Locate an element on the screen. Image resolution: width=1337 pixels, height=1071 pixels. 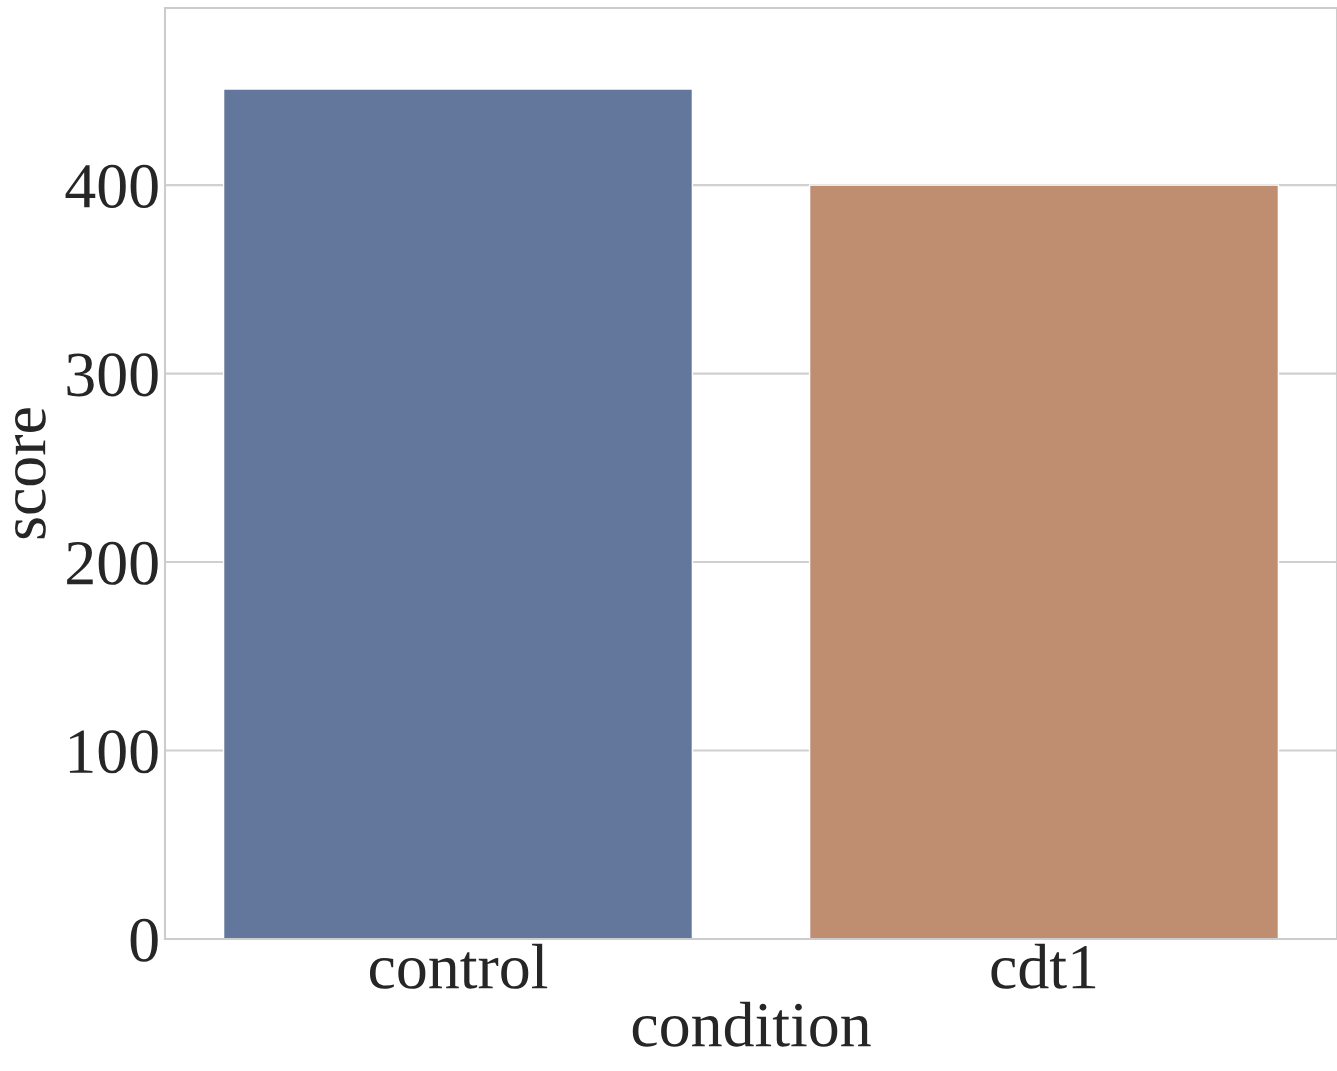
y-tick-label: 400 is located at coordinates (111, 186).